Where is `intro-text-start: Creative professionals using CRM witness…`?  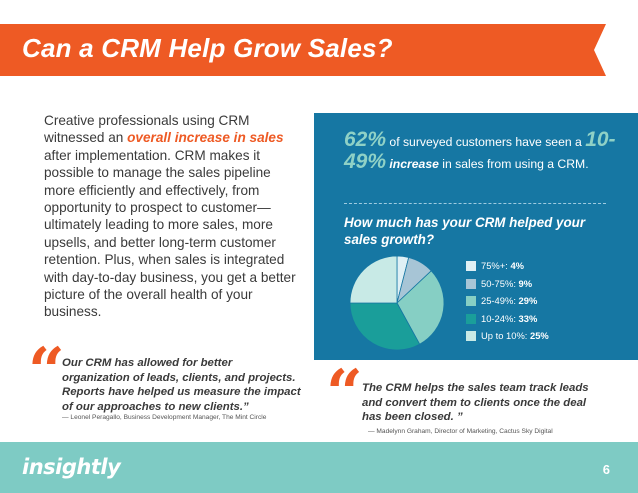 intro-text-start: Creative professionals using CRM witness… is located at coordinates (147, 129).